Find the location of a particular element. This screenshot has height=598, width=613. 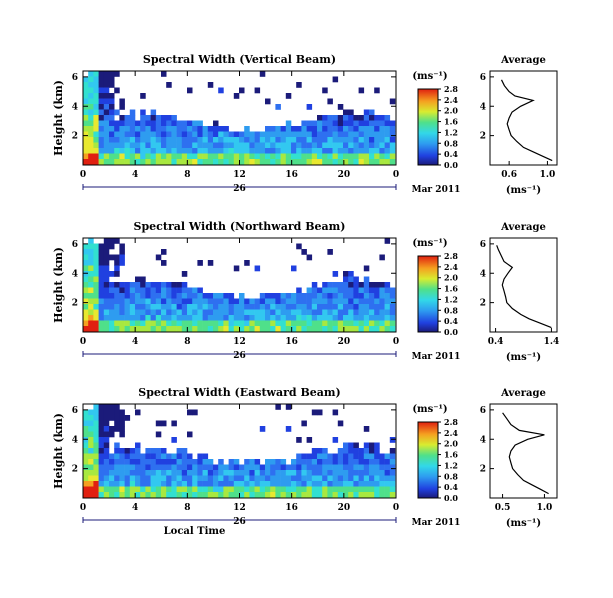

y-axis-label: Height (km) is located at coordinates (58, 118).